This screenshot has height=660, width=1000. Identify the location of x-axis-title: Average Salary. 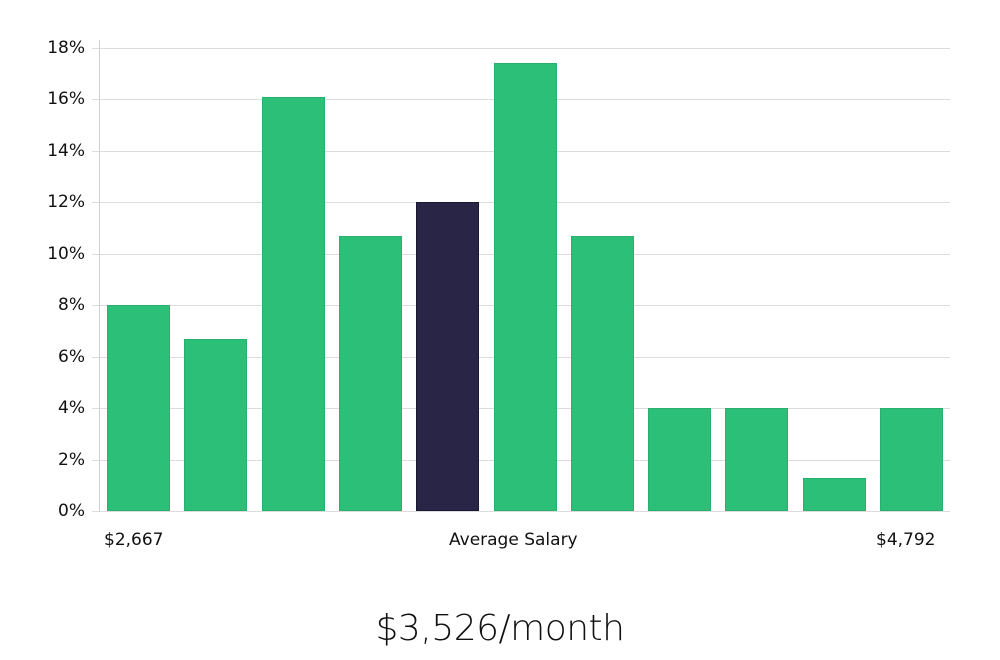
(513, 540).